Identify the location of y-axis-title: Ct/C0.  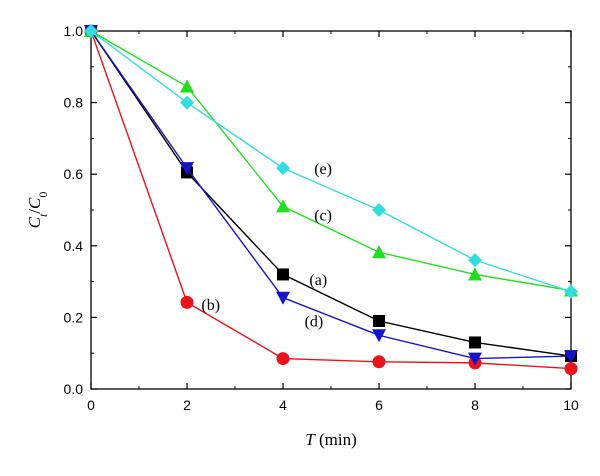
(37, 210).